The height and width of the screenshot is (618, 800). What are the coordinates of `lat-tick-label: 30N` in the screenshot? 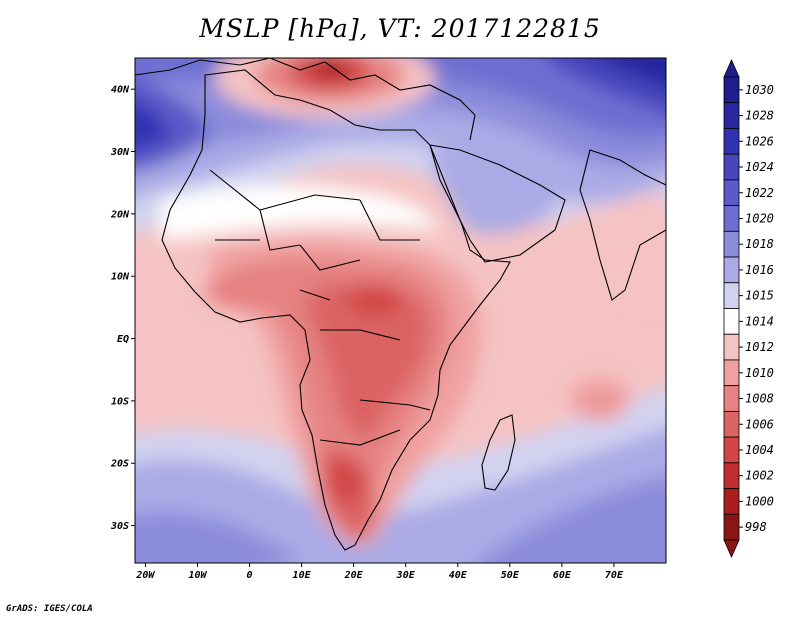 It's located at (120, 152).